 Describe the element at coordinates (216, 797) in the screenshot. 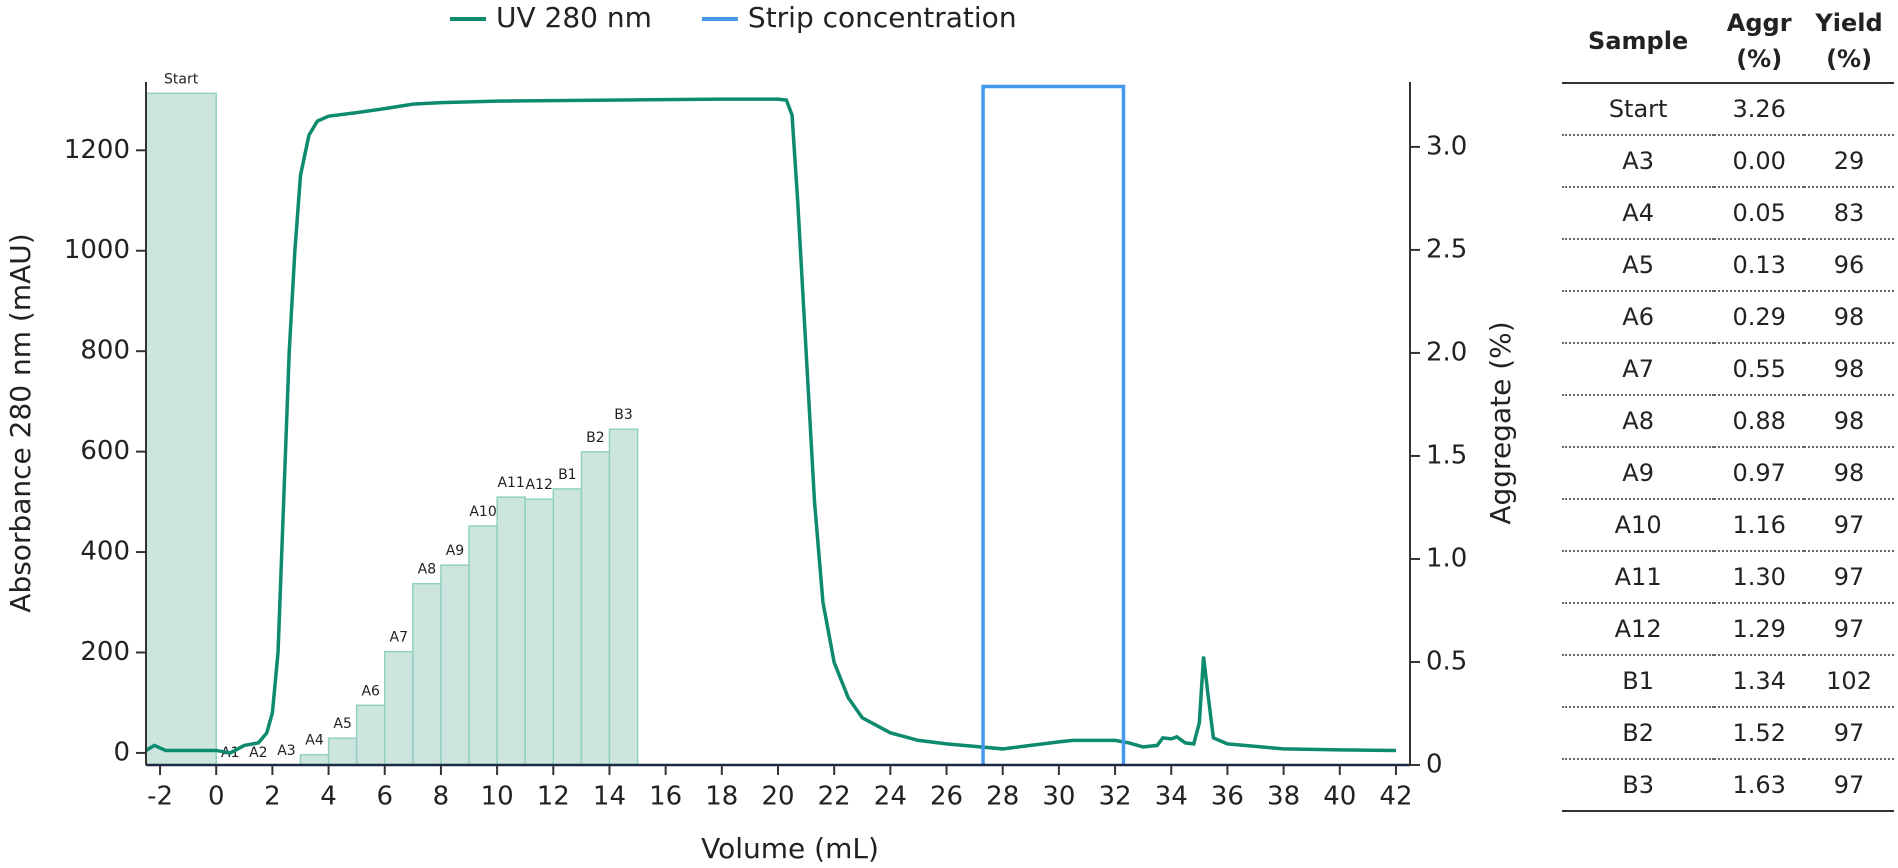

I see `x-tick-label: 0` at that location.